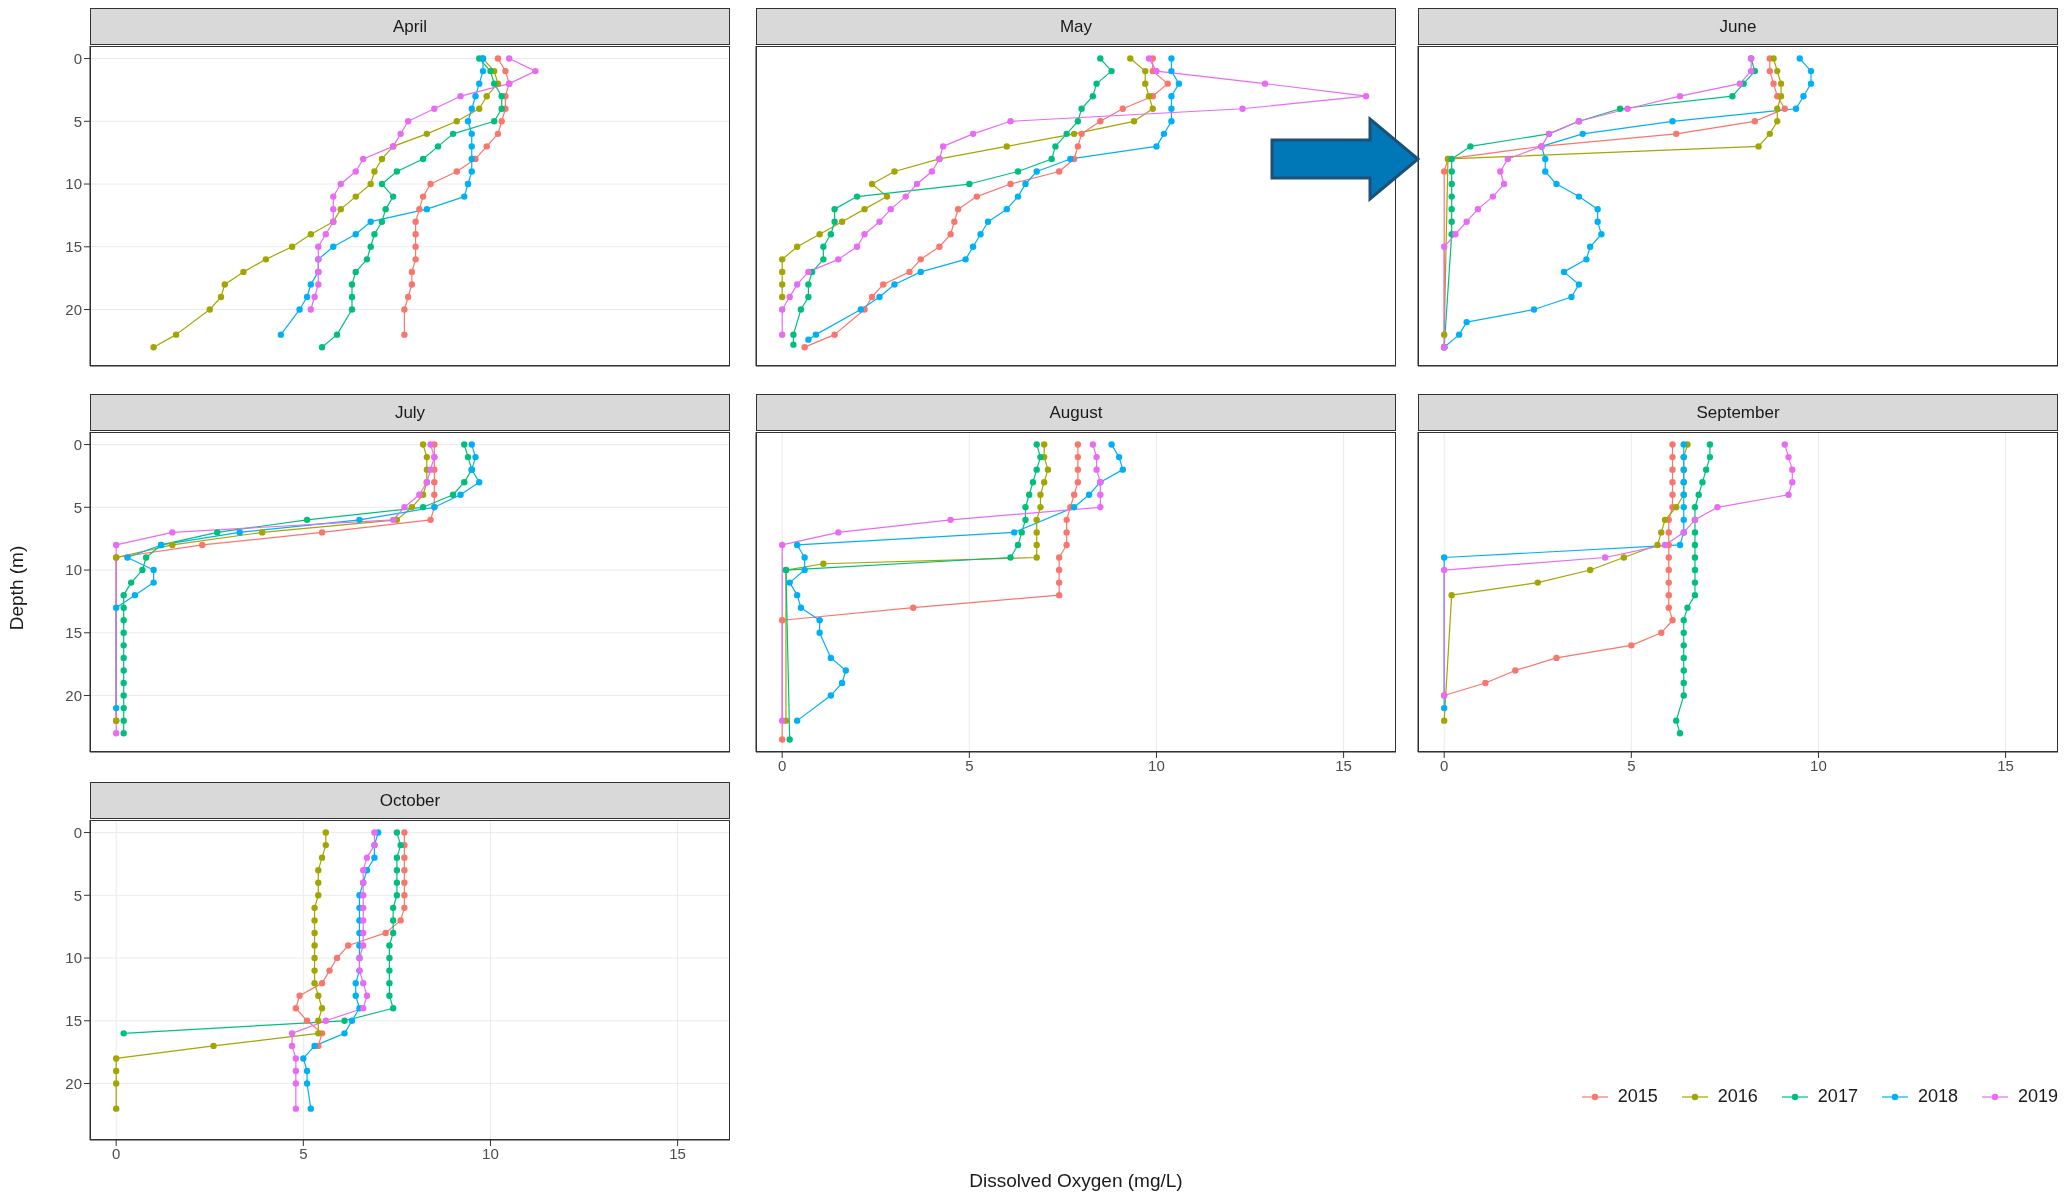 The width and height of the screenshot is (2064, 1196). Describe the element at coordinates (409, 26) in the screenshot. I see `chart-title: April` at that location.